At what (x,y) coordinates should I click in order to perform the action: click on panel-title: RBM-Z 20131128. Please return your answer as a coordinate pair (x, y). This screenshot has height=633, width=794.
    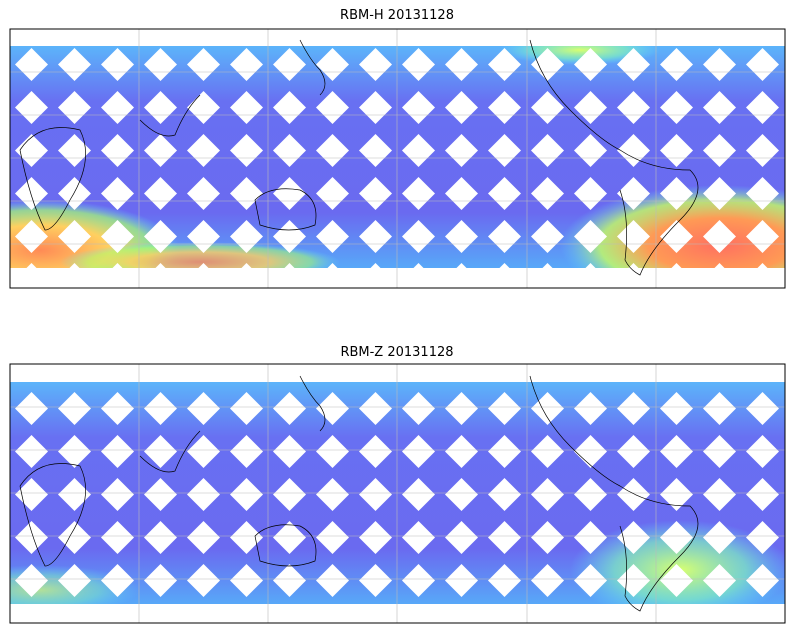
    Looking at the image, I should click on (396, 352).